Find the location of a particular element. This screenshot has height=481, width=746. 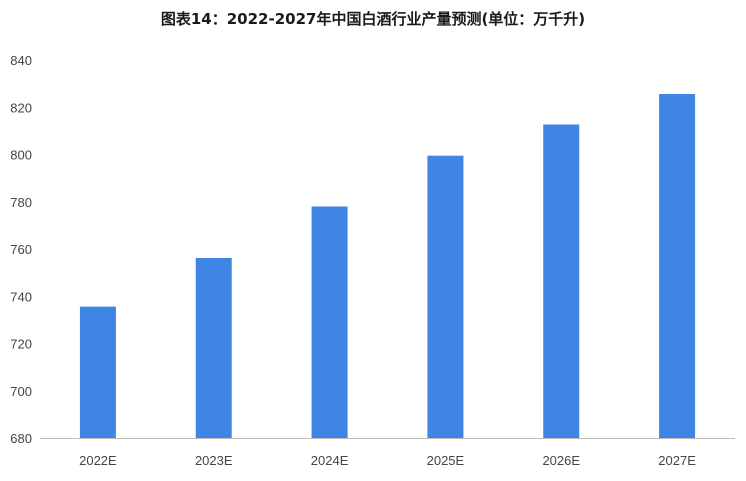

chart-title: 图表14：2022-2027年中国白酒行业产量预测(单位：万千升) is located at coordinates (373, 19).